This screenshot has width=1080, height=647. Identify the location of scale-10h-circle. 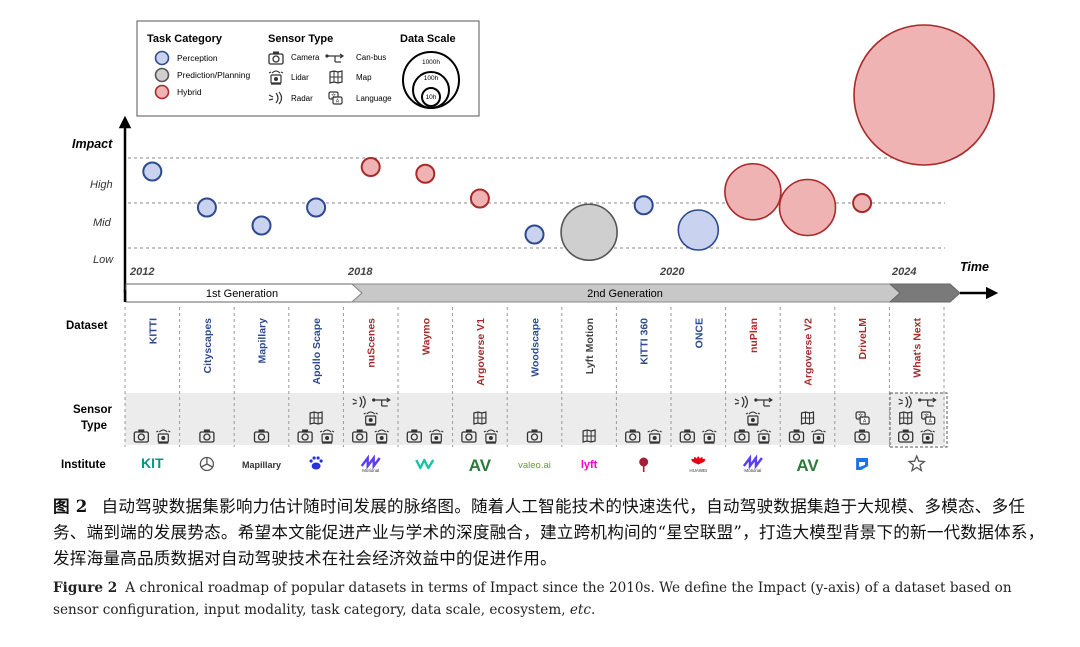
(431, 97).